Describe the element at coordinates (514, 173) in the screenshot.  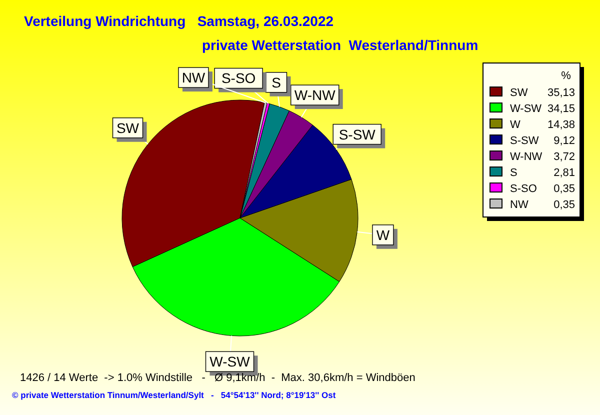
I see `legend-label: S` at that location.